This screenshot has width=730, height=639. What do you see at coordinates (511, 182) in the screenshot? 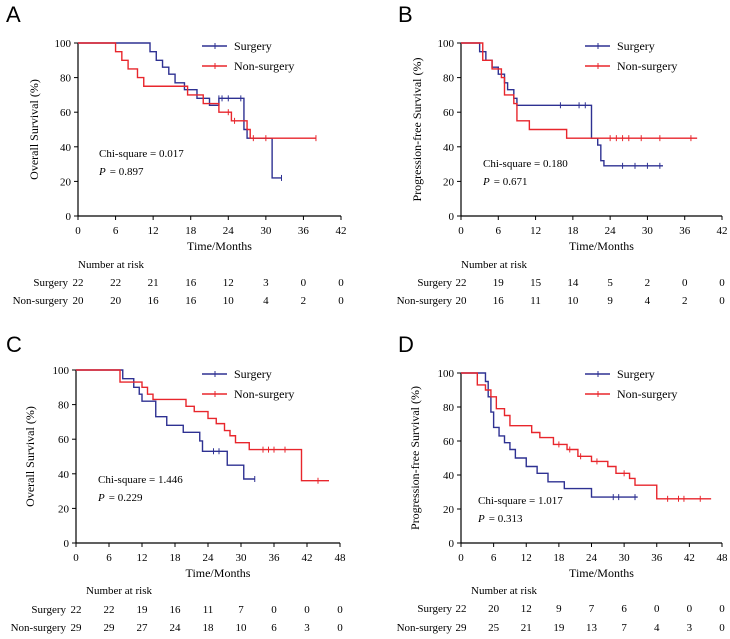
I see `p-value-number: = 0.671` at bounding box center [511, 182].